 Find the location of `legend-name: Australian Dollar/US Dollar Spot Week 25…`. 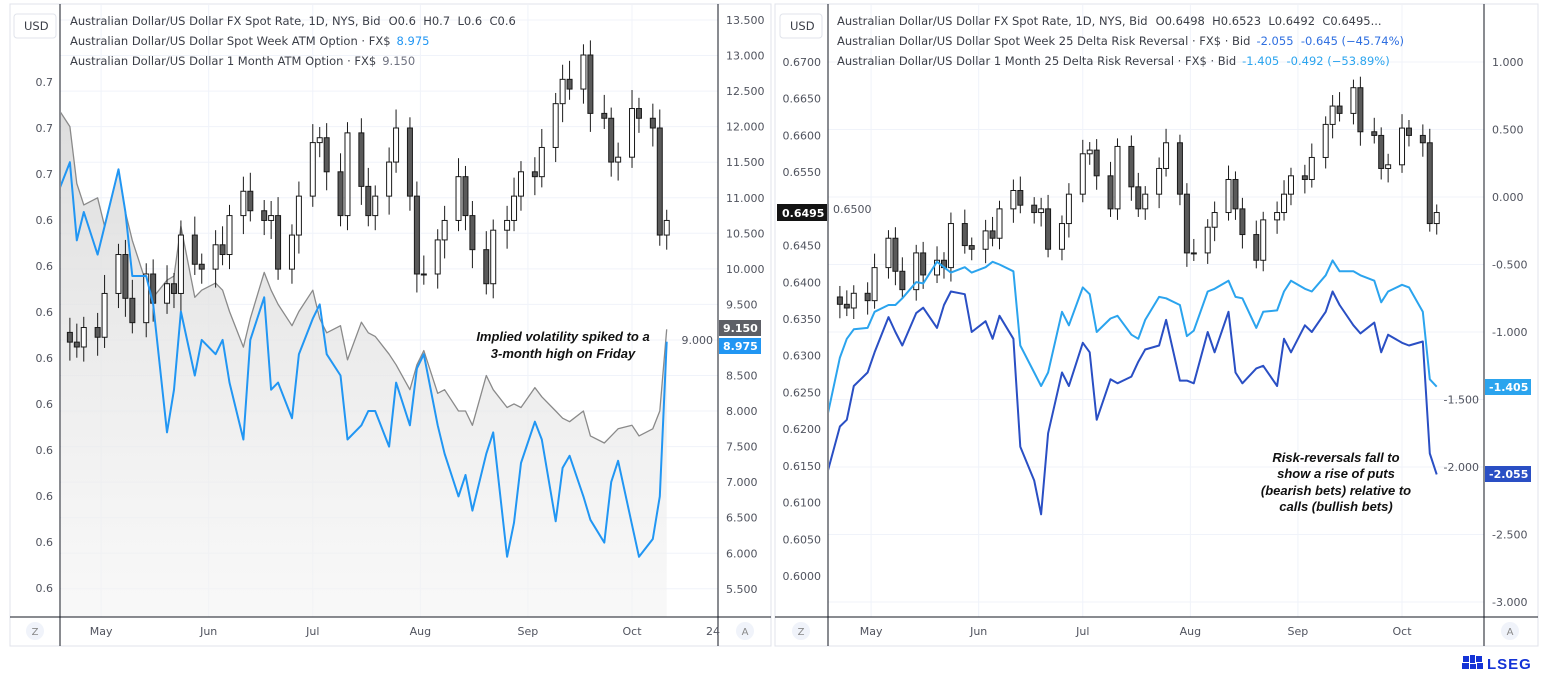

legend-name: Australian Dollar/US Dollar Spot Week 25… is located at coordinates (1043, 41).